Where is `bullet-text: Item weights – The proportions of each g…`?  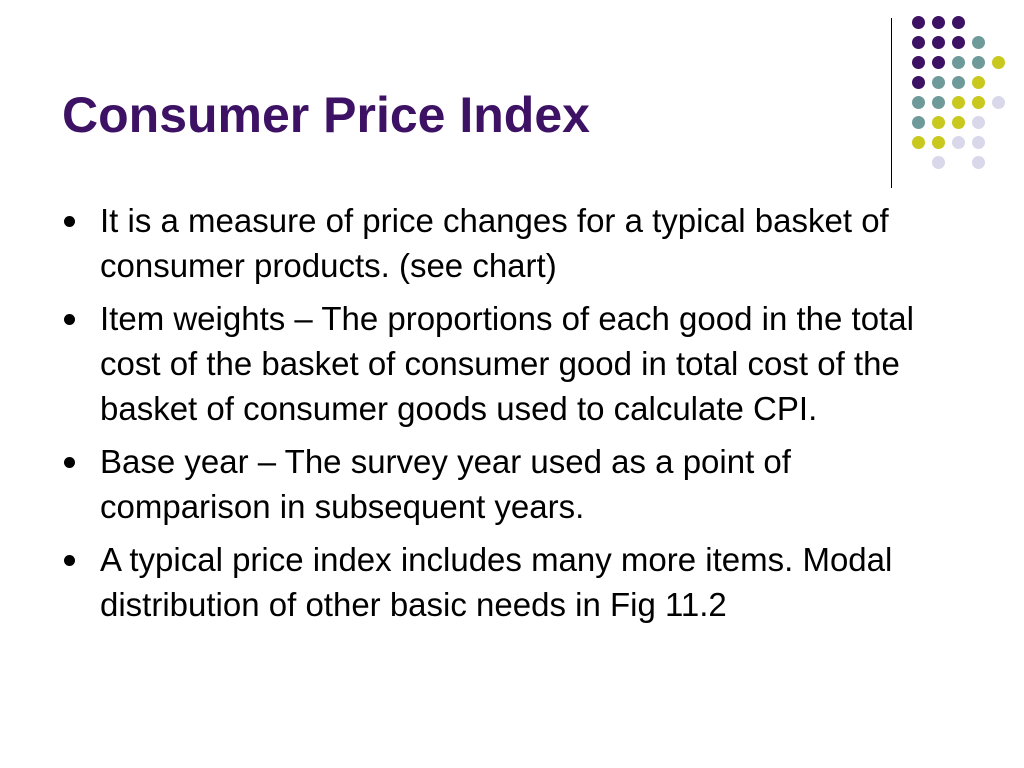
bullet-text: Item weights – The proportions of each g… is located at coordinates (507, 363).